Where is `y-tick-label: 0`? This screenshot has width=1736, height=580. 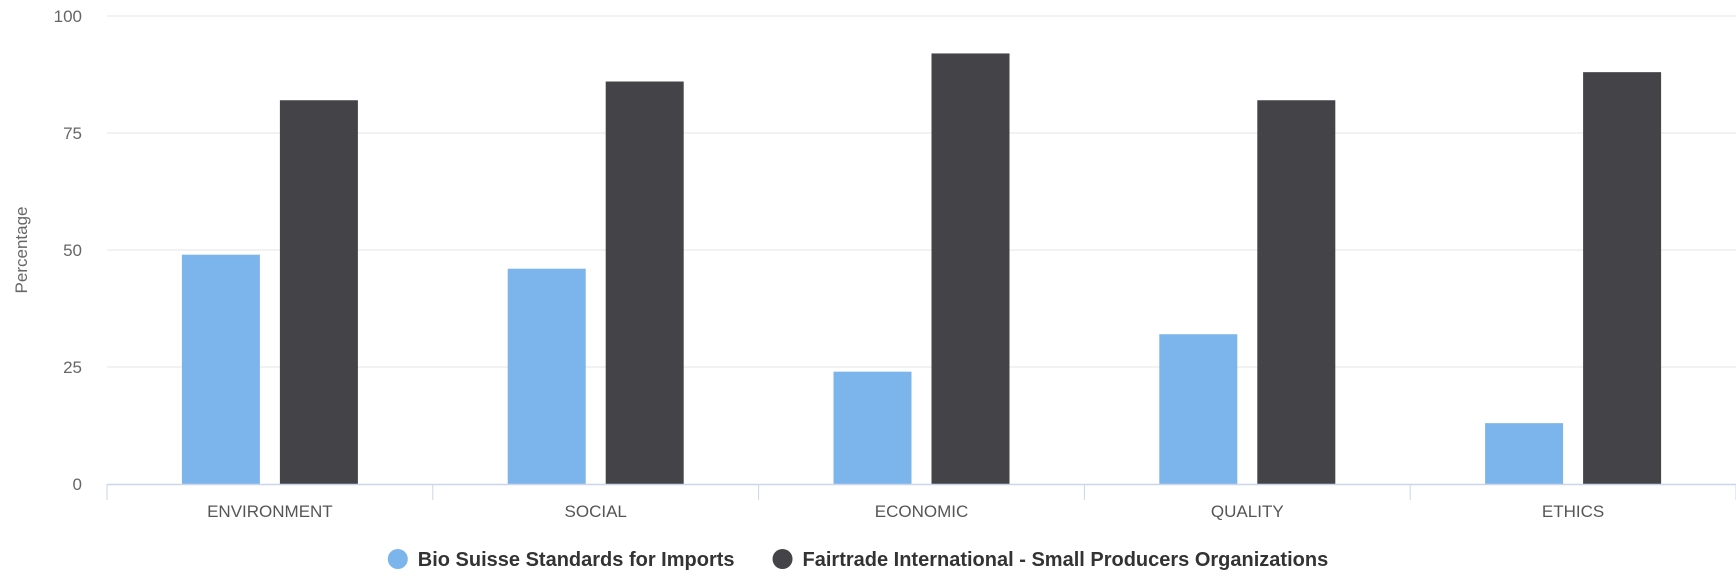 y-tick-label: 0 is located at coordinates (77, 484).